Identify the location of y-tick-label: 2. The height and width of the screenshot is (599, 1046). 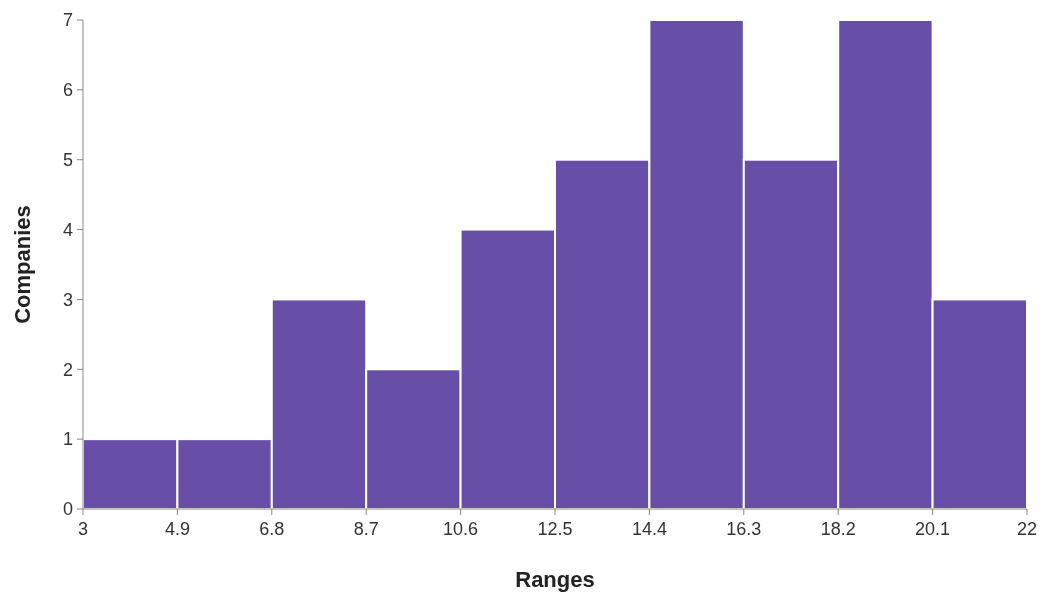
(67, 369).